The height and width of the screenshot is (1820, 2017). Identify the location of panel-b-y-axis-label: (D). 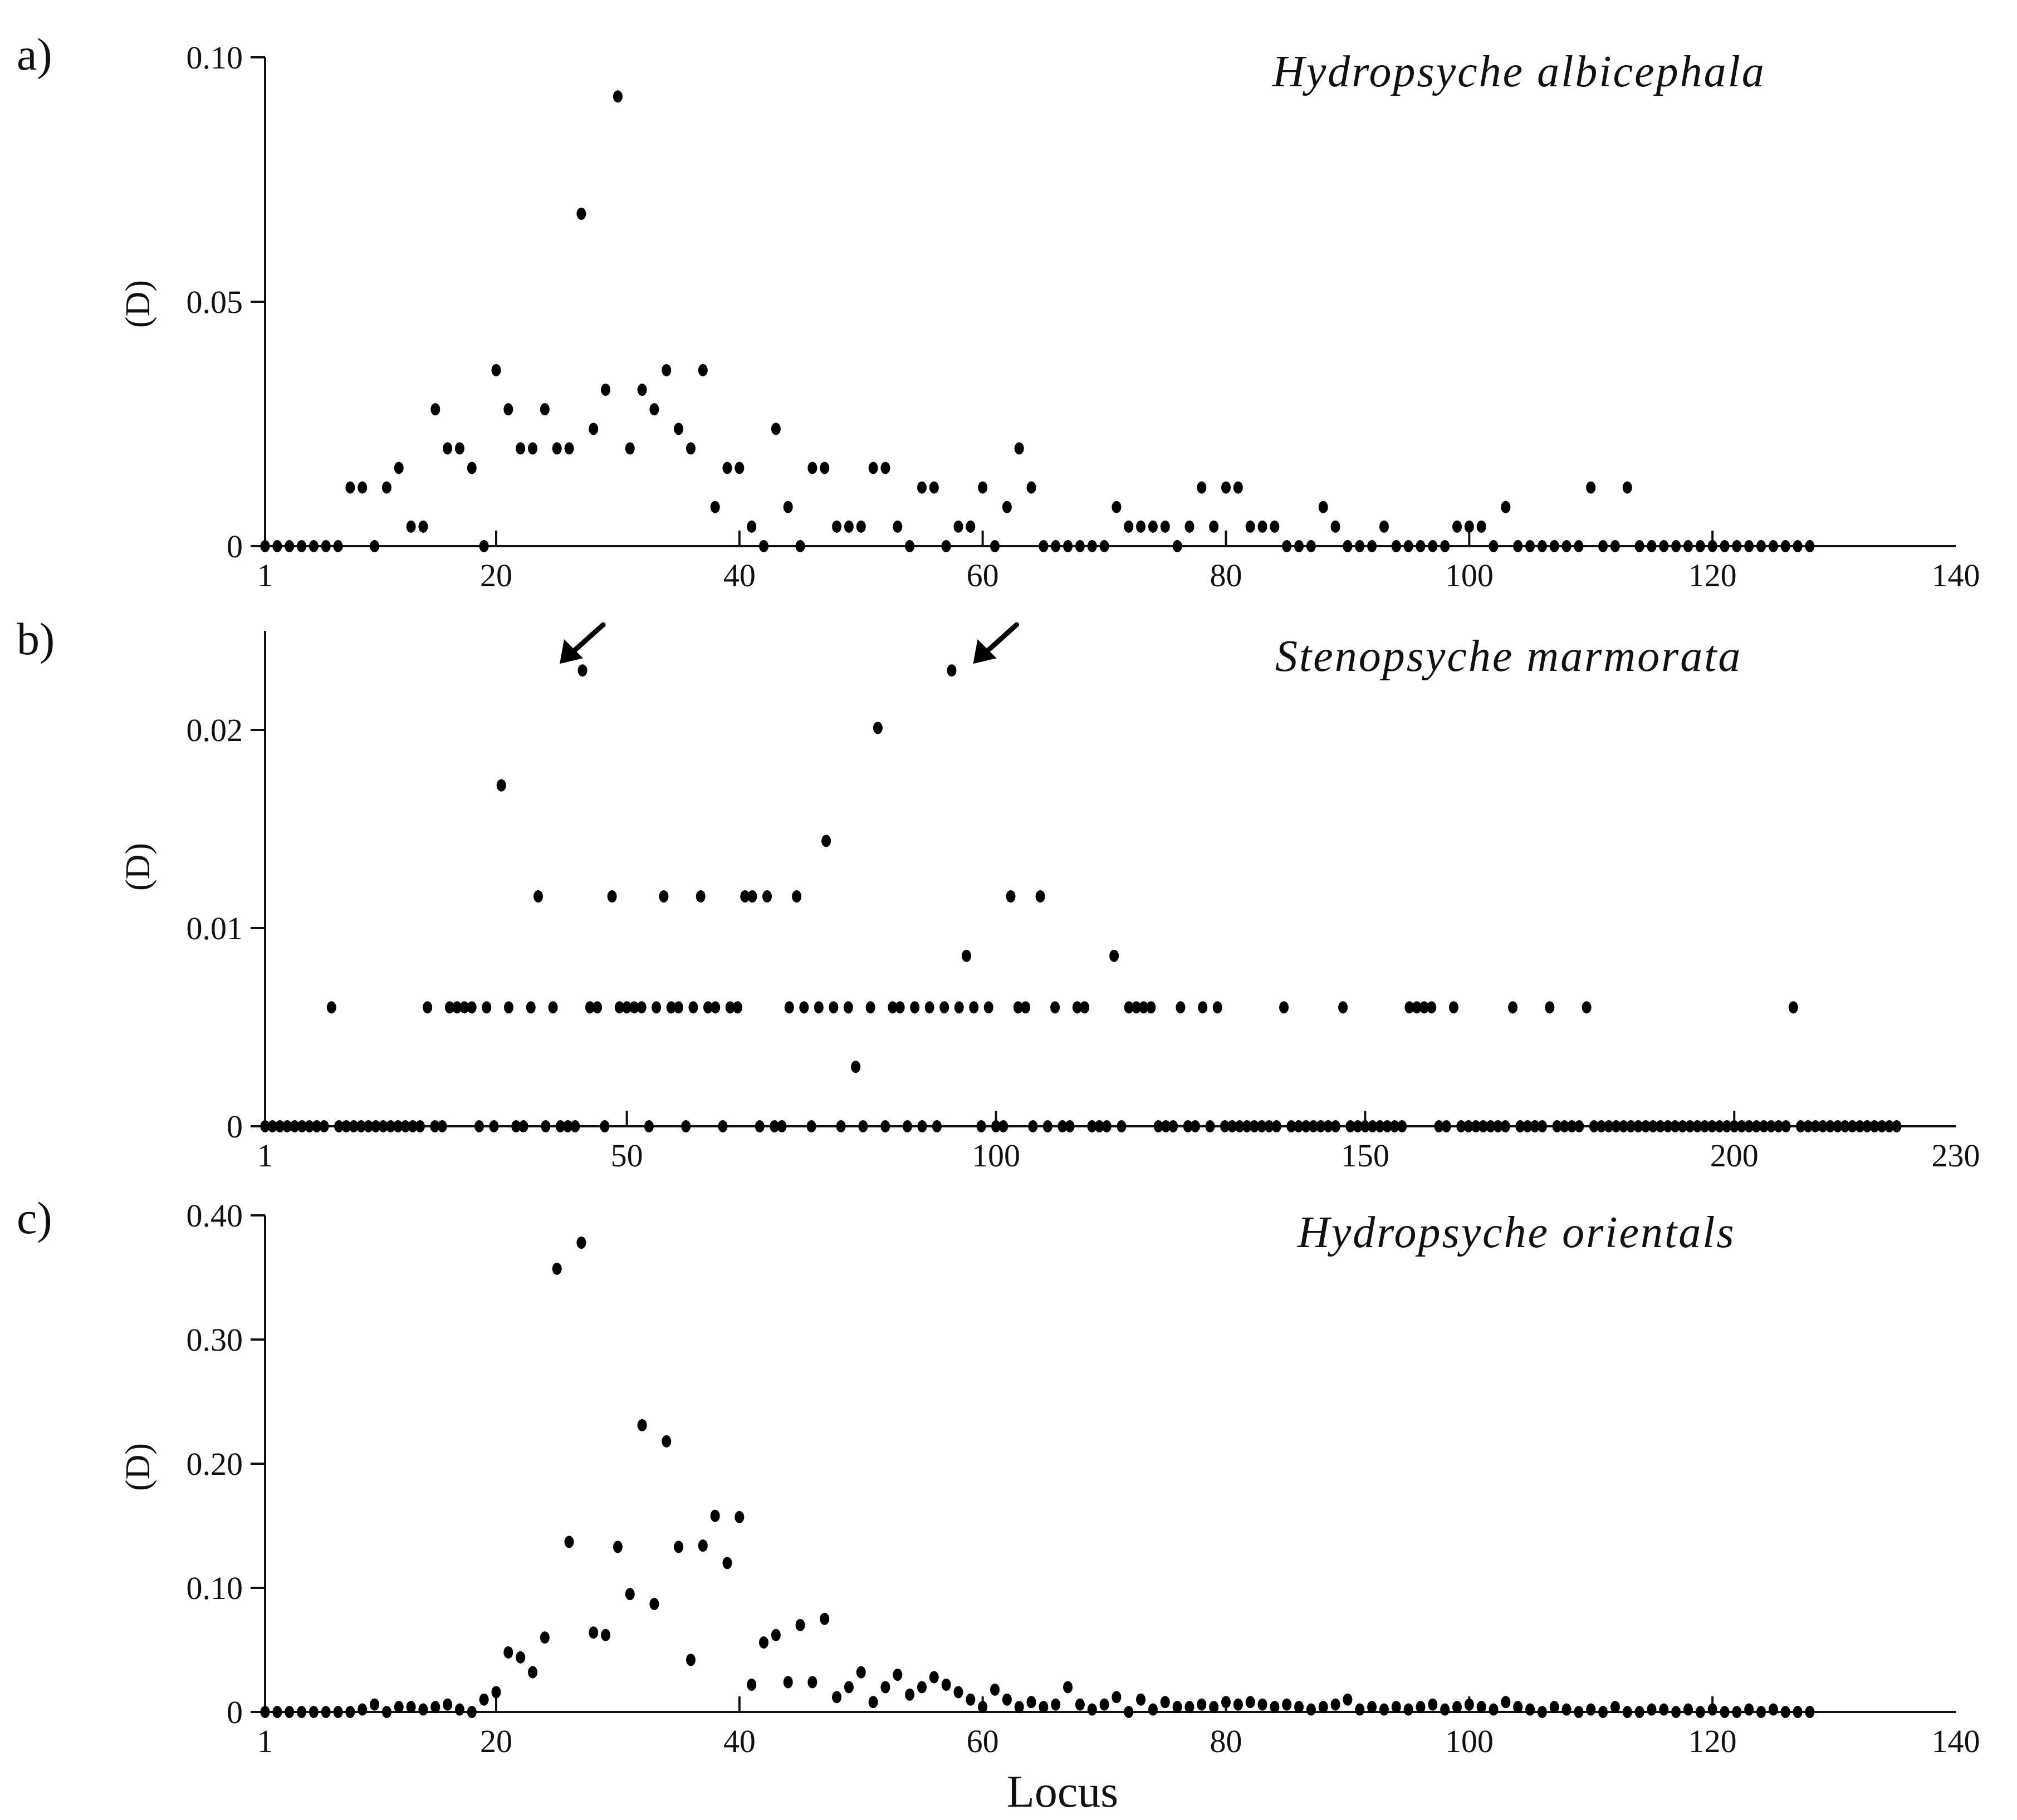
(138, 867).